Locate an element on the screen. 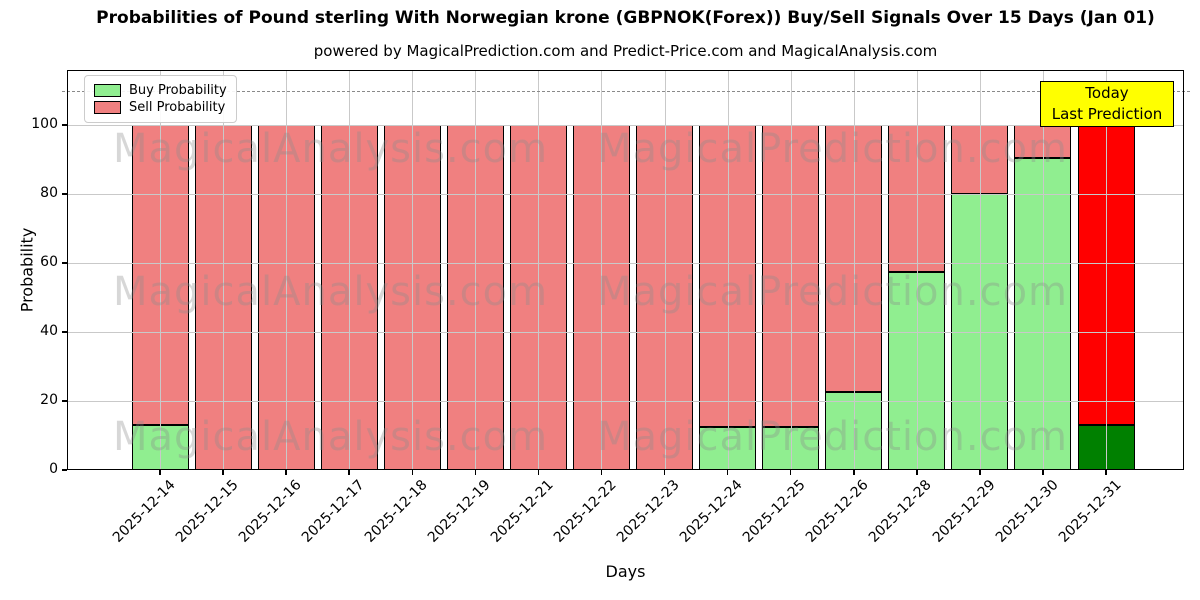 The width and height of the screenshot is (1200, 600). x-tick-label: 2025-12-30 is located at coordinates (1027, 511).